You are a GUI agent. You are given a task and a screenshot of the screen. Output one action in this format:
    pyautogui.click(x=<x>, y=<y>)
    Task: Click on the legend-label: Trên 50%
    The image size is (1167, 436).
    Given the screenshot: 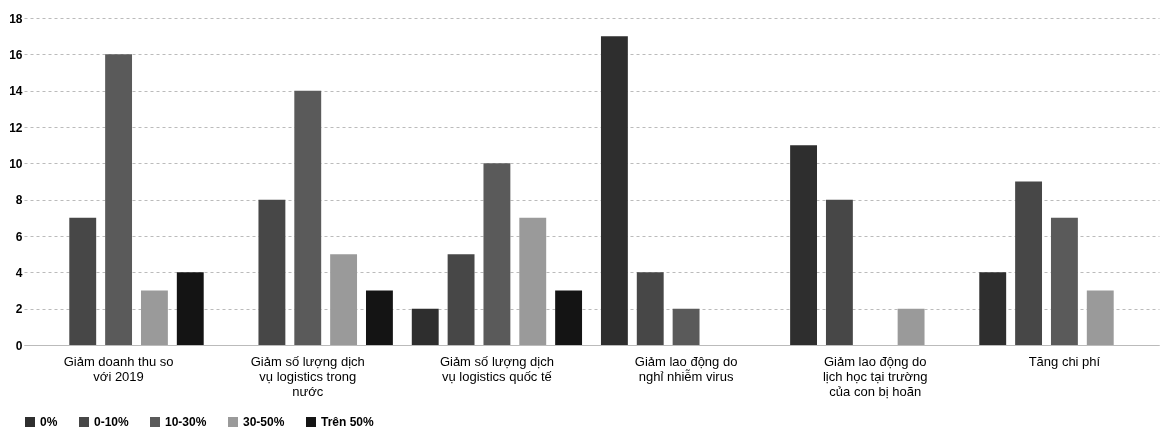 What is the action you would take?
    pyautogui.click(x=348, y=422)
    